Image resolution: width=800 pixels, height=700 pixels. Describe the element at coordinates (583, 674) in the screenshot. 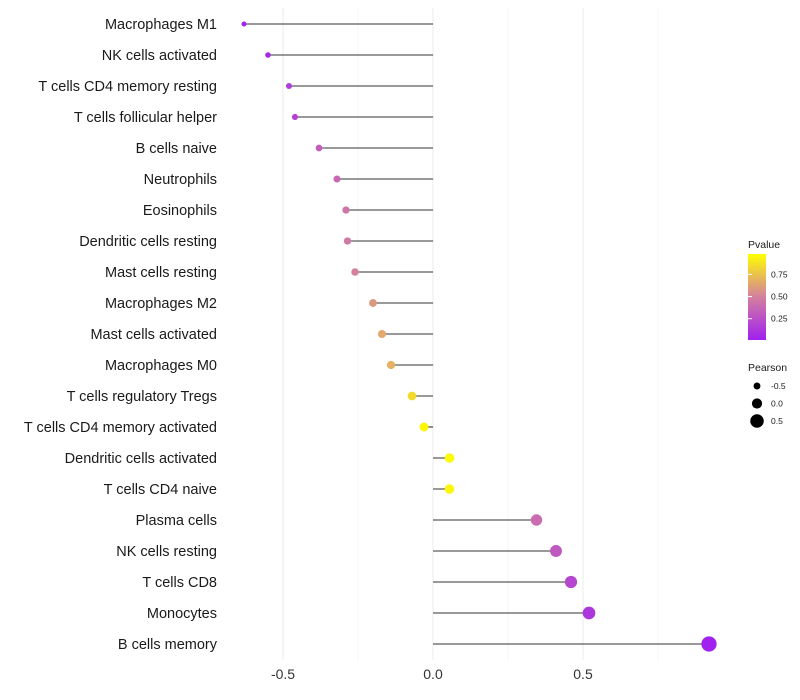

I see `x-tick-label: 0.5` at that location.